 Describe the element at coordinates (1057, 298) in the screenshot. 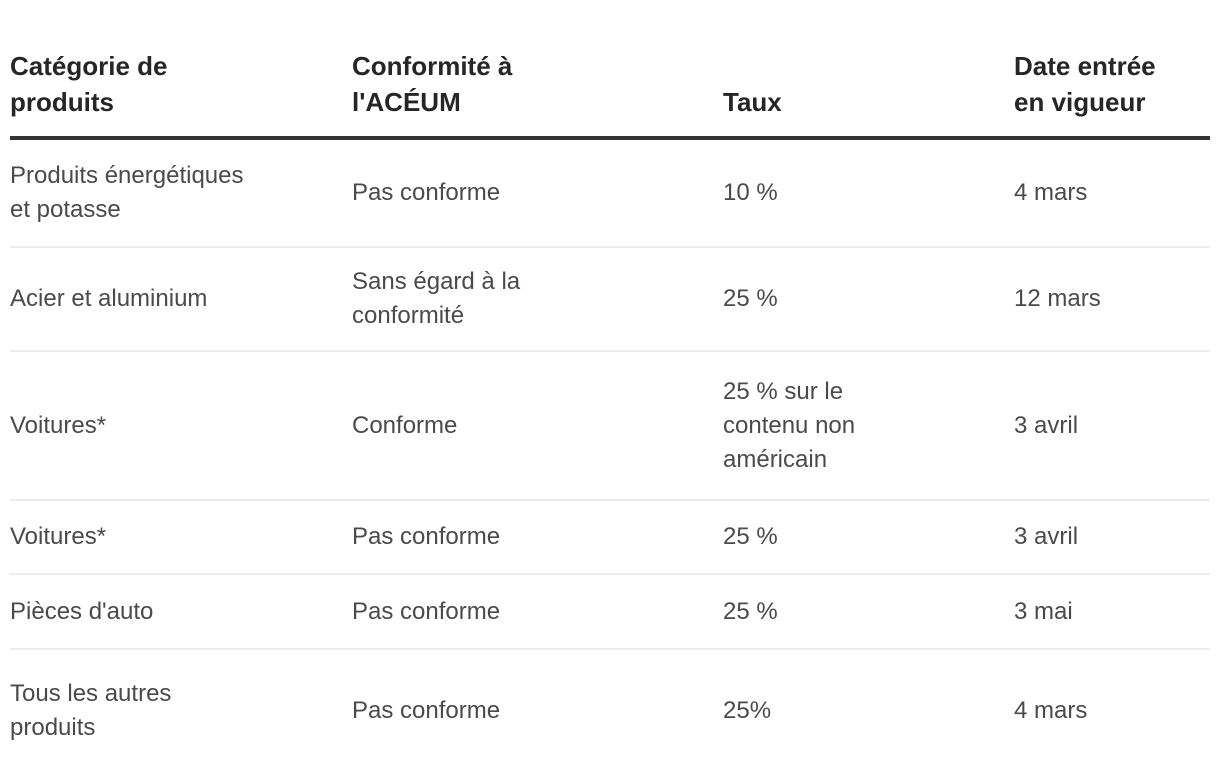

I see `cell-effective-date: 12 mars` at that location.